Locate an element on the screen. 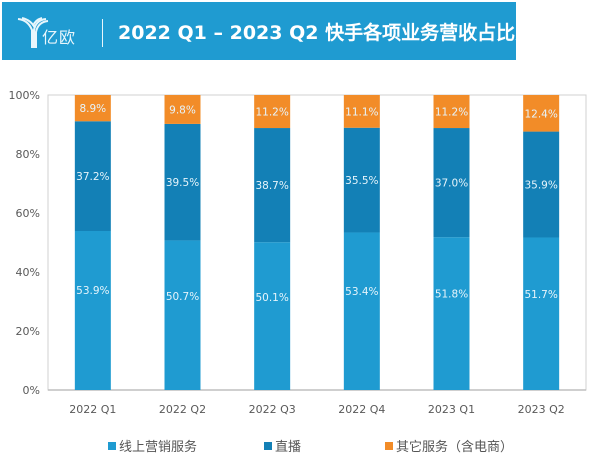 The height and width of the screenshot is (466, 600). data-label: 53.4% is located at coordinates (361, 292).